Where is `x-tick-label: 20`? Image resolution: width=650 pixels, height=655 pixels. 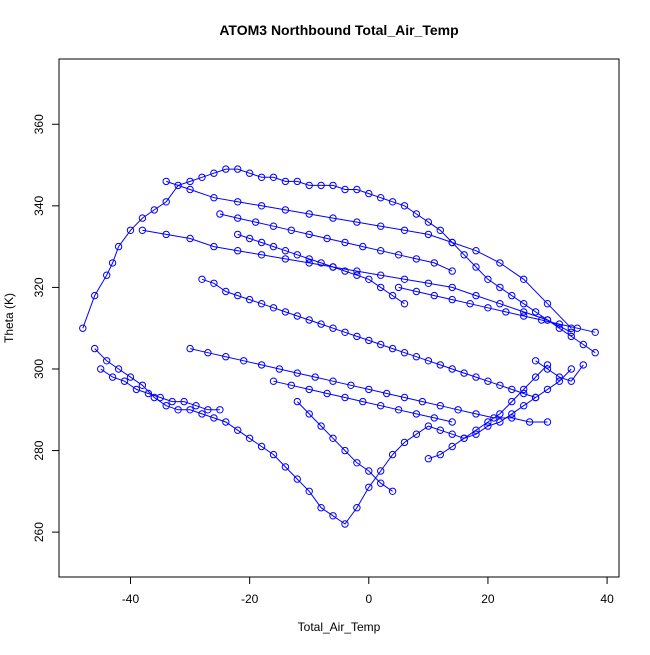
x-tick-label: 20 is located at coordinates (488, 599).